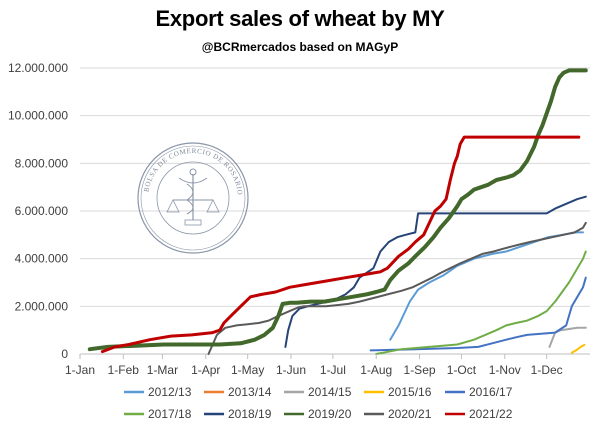 Image resolution: width=600 pixels, height=435 pixels. I want to click on x-tick-label: 1-Nov, so click(505, 370).